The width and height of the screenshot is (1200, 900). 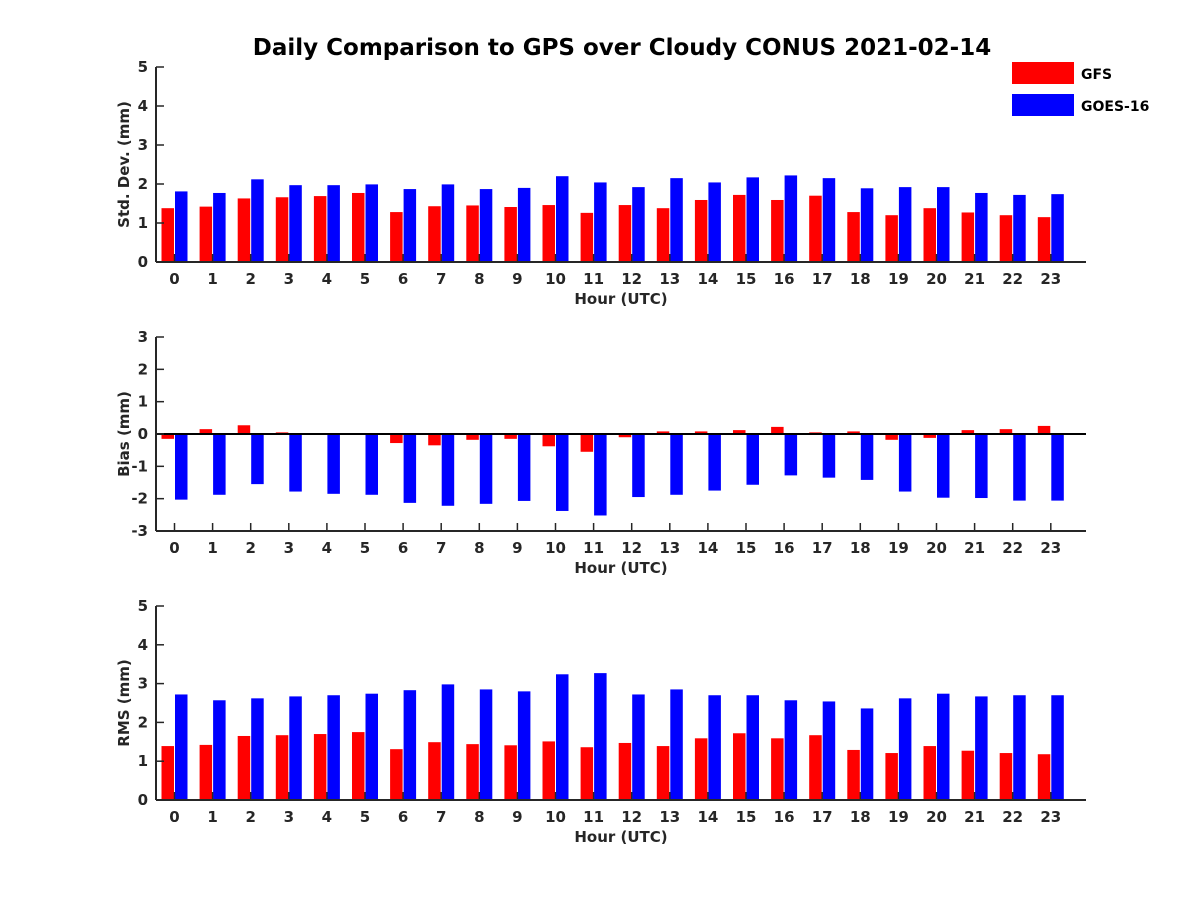 I want to click on x-tick-label: 2, so click(x=250, y=279).